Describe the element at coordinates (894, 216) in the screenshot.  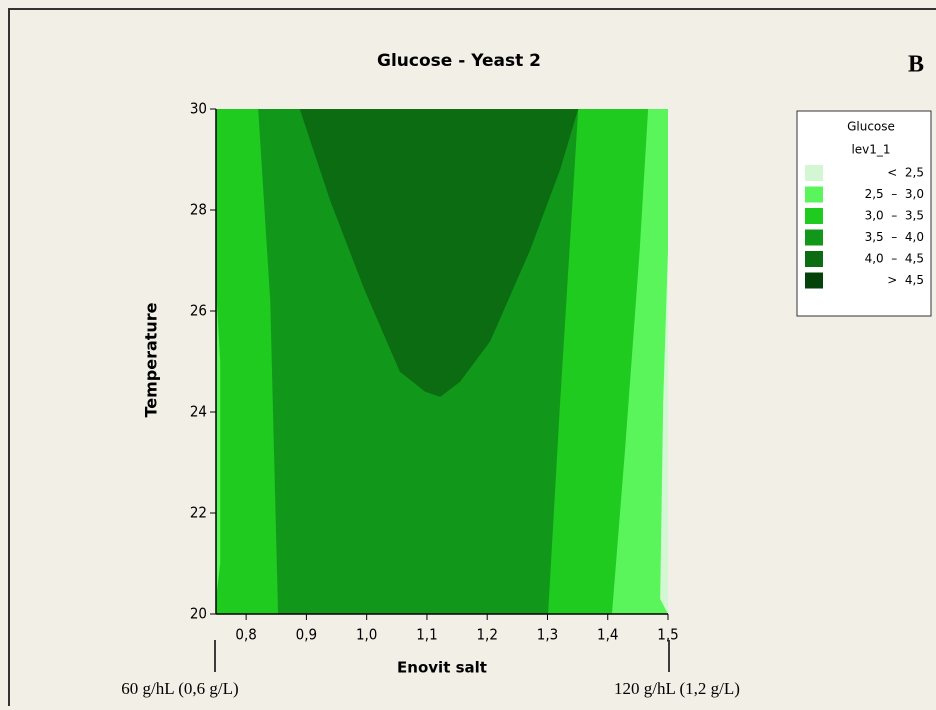
I see `legend-label: 3,0 – 3,5` at that location.